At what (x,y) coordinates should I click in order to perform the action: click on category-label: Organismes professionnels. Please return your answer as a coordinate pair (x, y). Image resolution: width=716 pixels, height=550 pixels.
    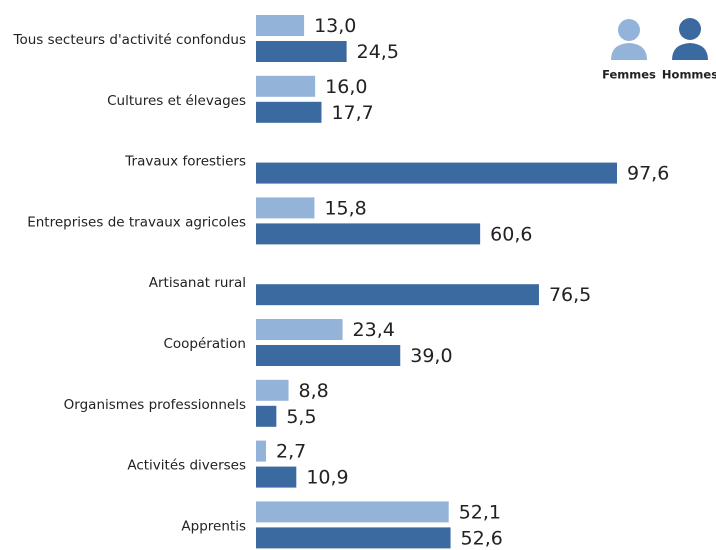
    Looking at the image, I should click on (155, 405).